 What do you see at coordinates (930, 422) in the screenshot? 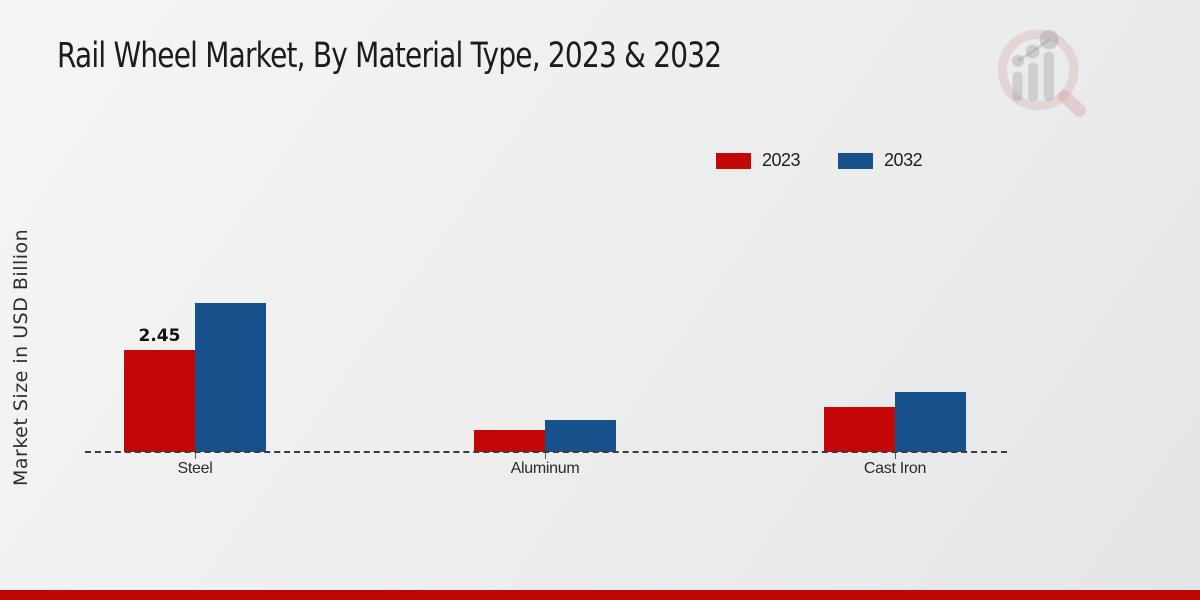
I see `bar-2032-cast-iron` at bounding box center [930, 422].